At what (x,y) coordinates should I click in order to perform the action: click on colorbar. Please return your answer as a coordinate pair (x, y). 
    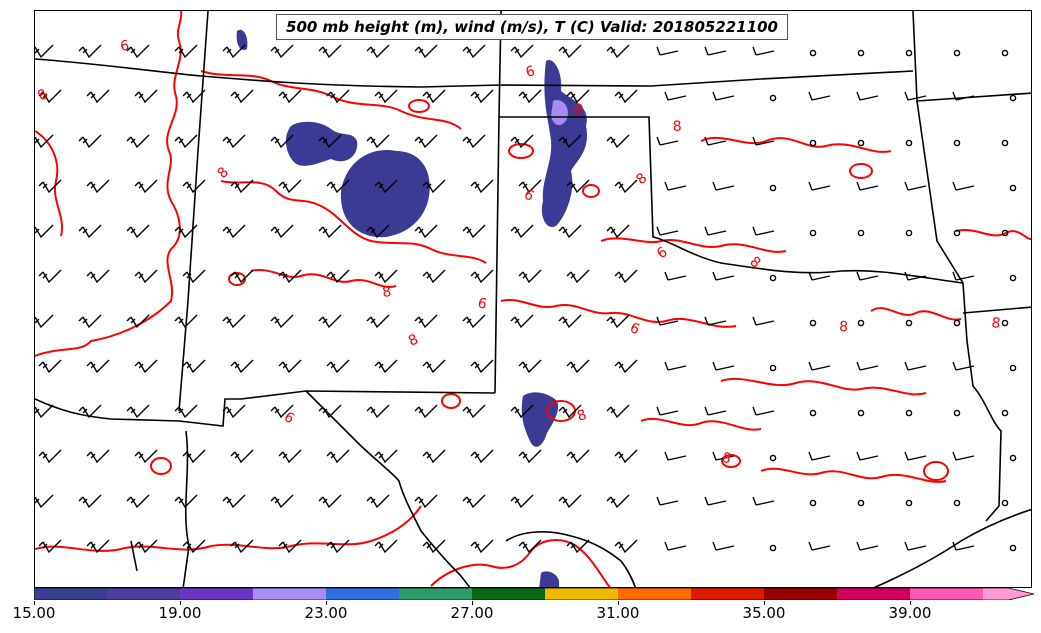
    Looking at the image, I should click on (534, 594).